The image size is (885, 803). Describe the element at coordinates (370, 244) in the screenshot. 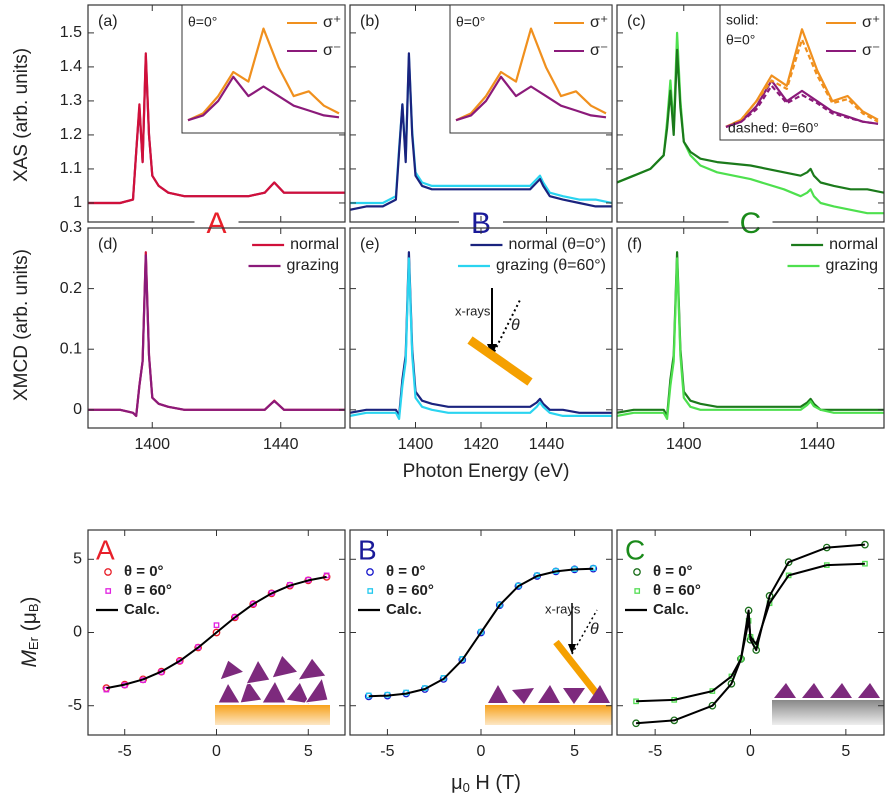

I see `panel-label: (e)` at that location.